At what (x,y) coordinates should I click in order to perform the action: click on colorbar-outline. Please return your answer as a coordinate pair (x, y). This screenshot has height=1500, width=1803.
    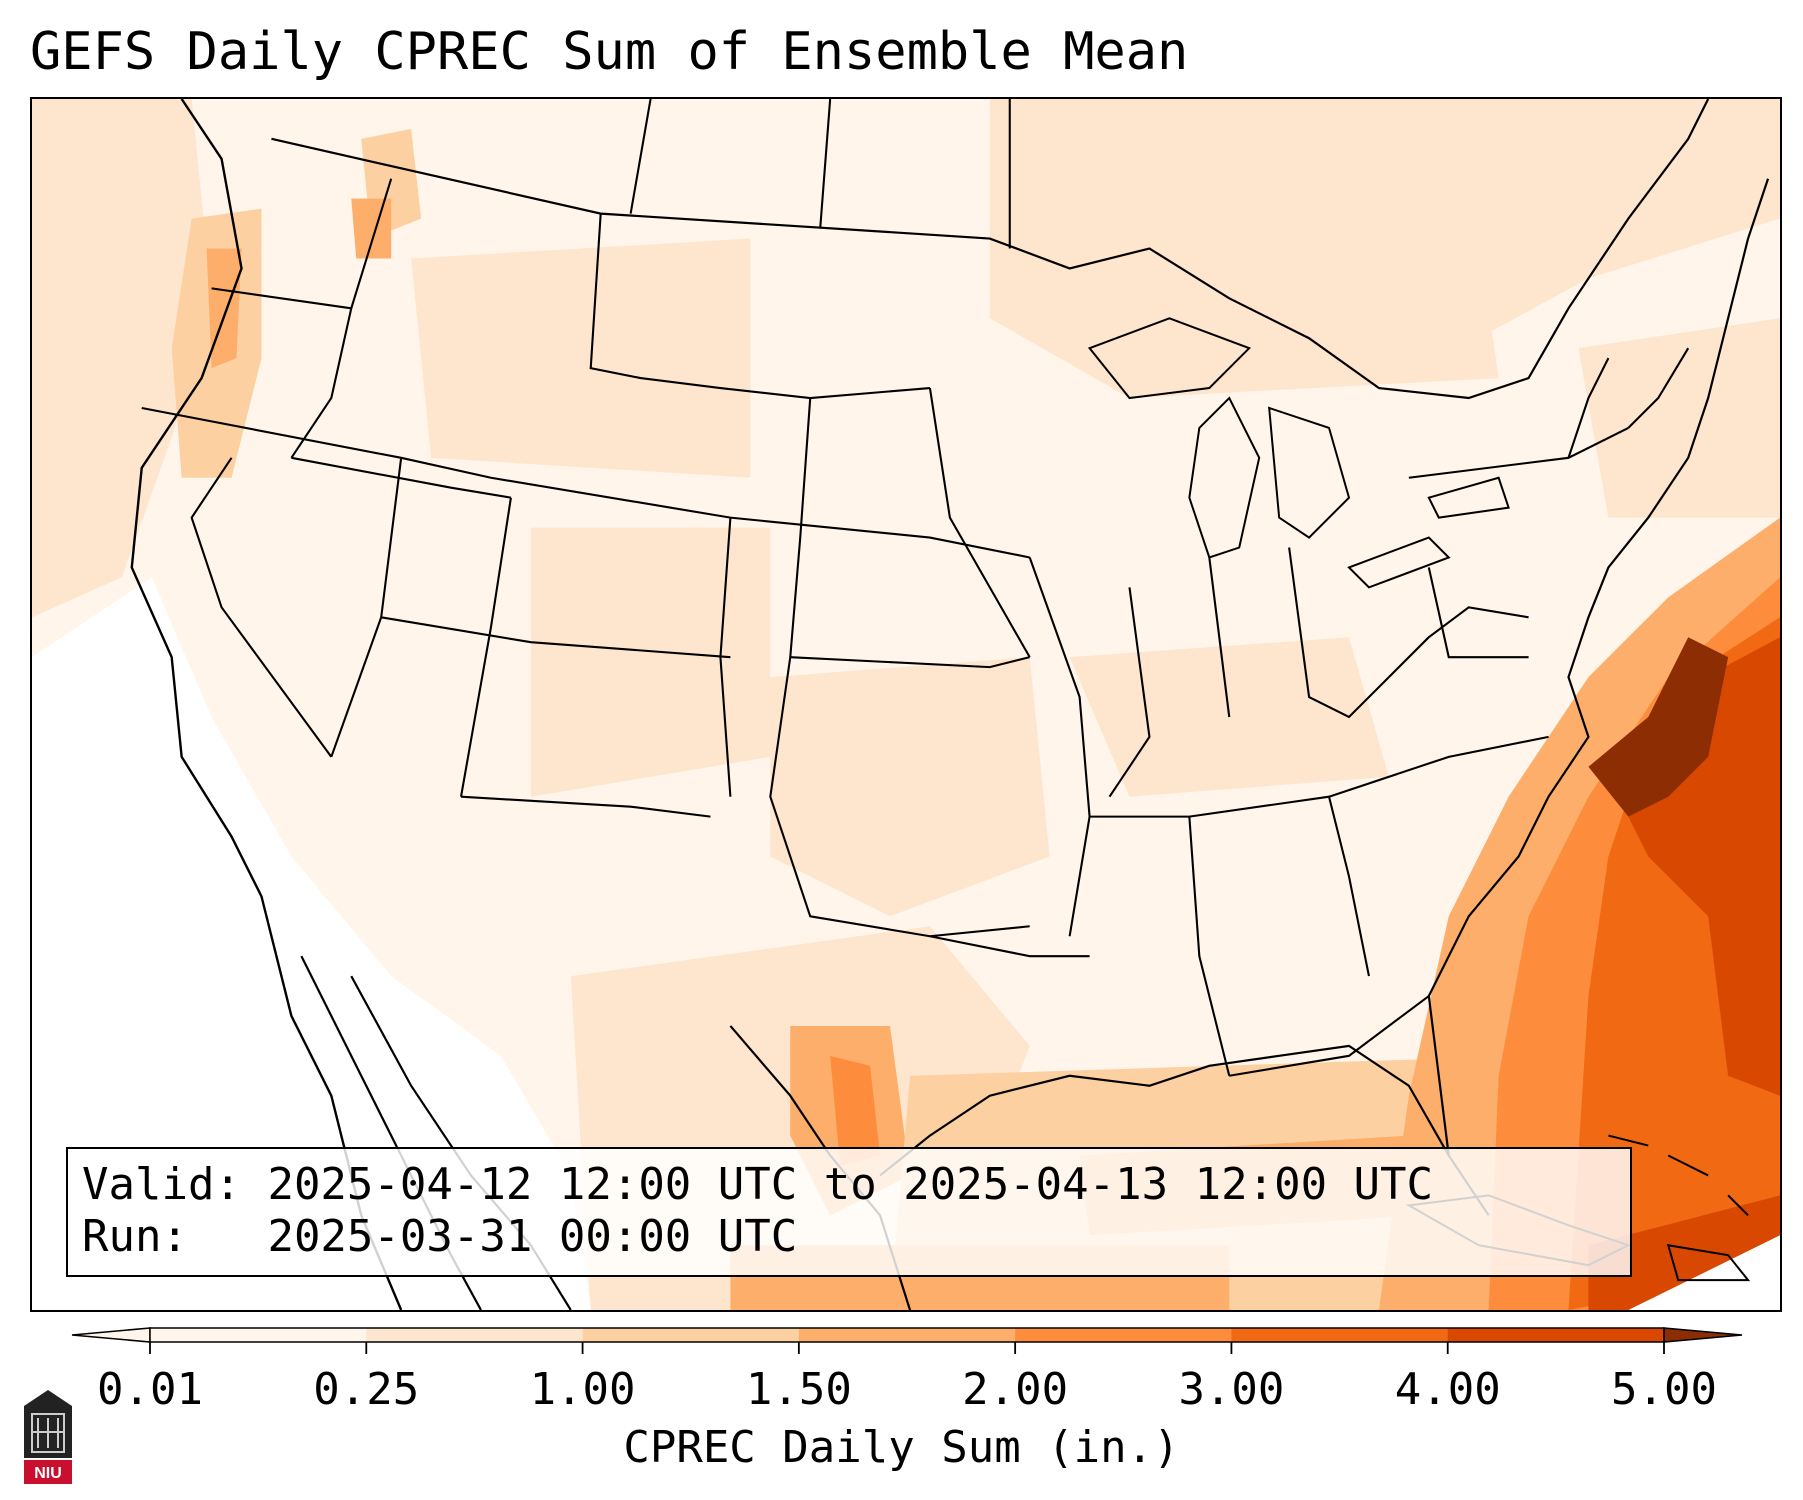
    Looking at the image, I should click on (907, 1335).